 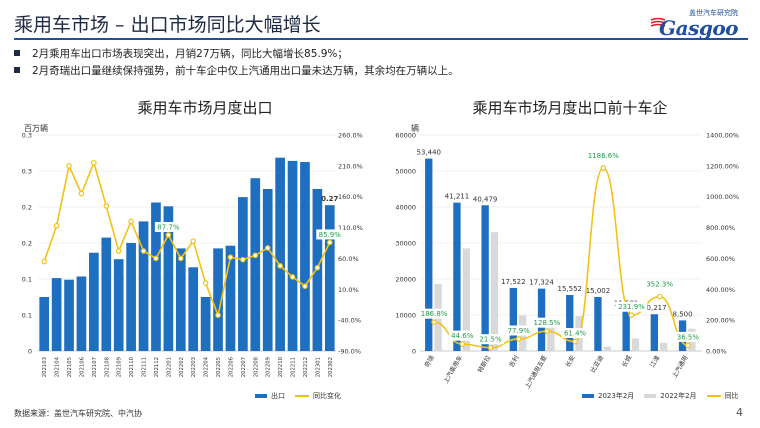 What do you see at coordinates (739, 412) in the screenshot?
I see `page-number: 4` at bounding box center [739, 412].